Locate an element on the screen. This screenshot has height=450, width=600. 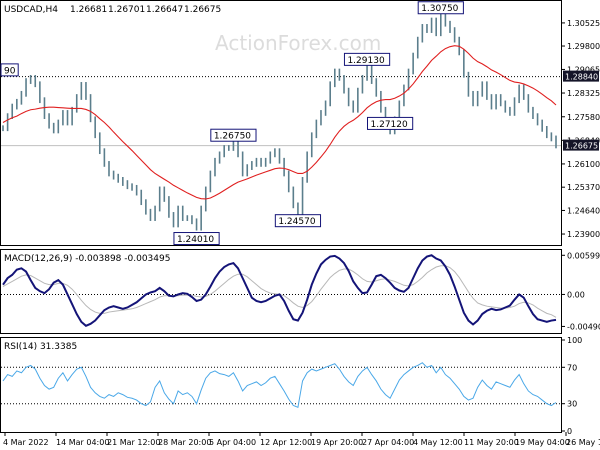
x-tick-label: 5 Apr 04:00 is located at coordinates (232, 442).